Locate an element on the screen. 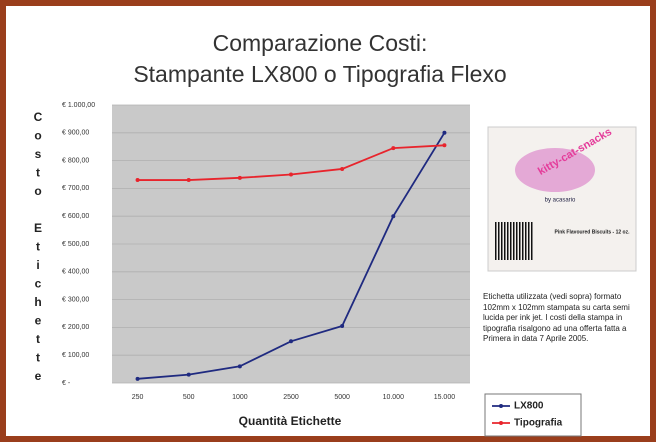 The height and width of the screenshot is (442, 656). y-tick-label: € 300,00 is located at coordinates (75, 299).